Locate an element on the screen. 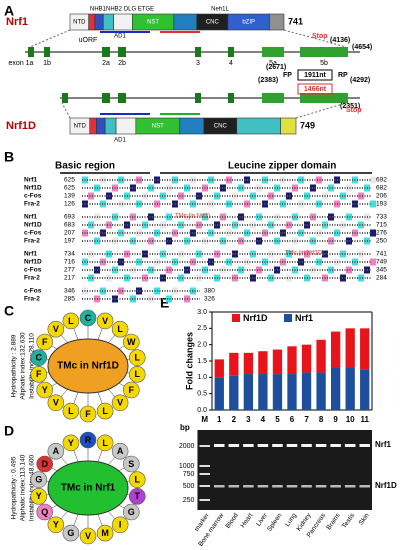  residue-letter: T is located at coordinates (137, 496).